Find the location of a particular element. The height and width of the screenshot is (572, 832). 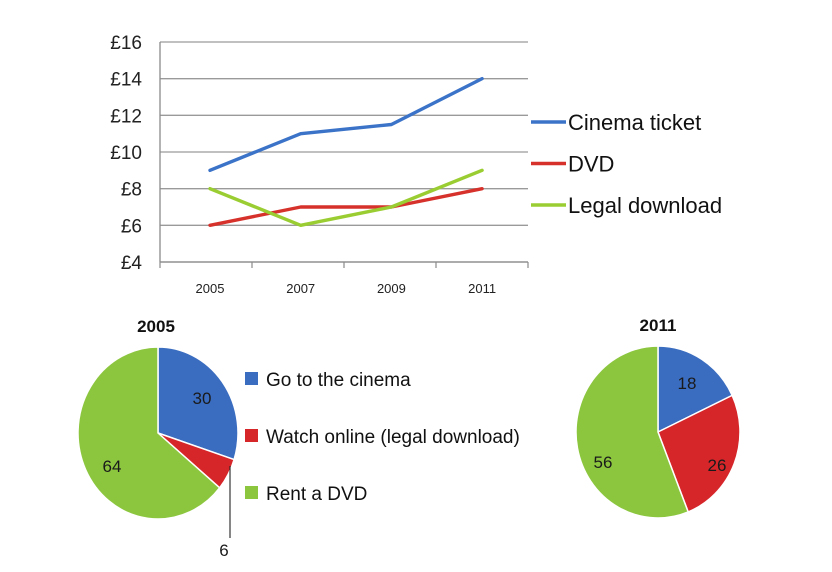

x-tick-label: 2011 is located at coordinates (482, 288).